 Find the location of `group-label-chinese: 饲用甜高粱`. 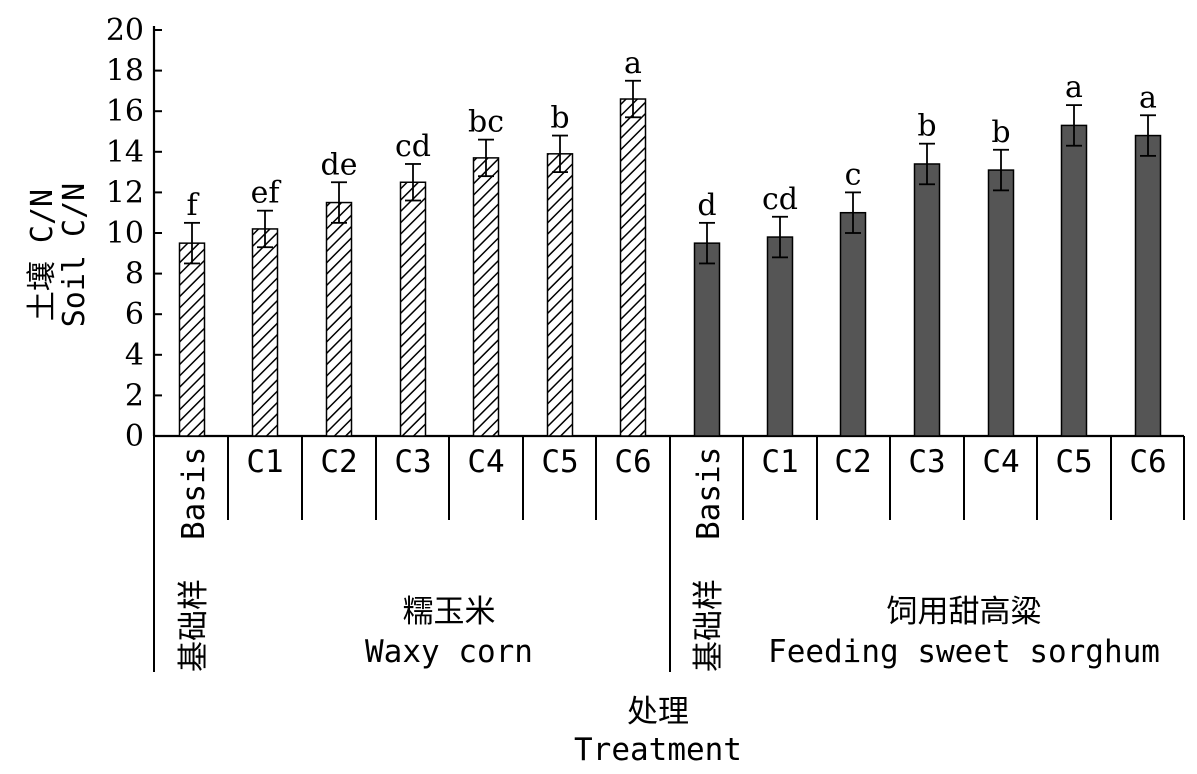

group-label-chinese: 饲用甜高粱 is located at coordinates (964, 612).